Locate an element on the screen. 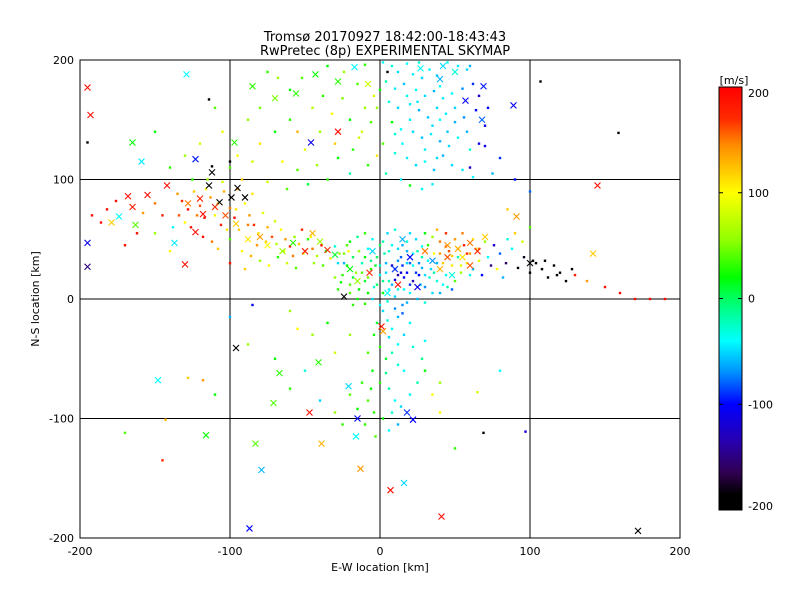 The height and width of the screenshot is (600, 800). y-tick-label: 200 is located at coordinates (63, 60).